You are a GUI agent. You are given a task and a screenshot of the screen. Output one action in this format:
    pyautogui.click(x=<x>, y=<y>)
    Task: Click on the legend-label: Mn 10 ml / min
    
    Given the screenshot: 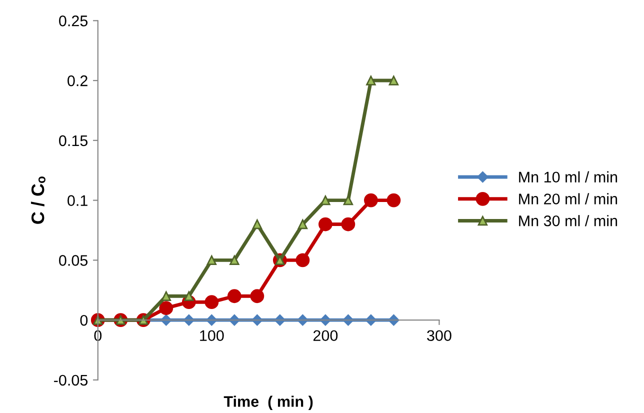 What is the action you would take?
    pyautogui.click(x=568, y=177)
    